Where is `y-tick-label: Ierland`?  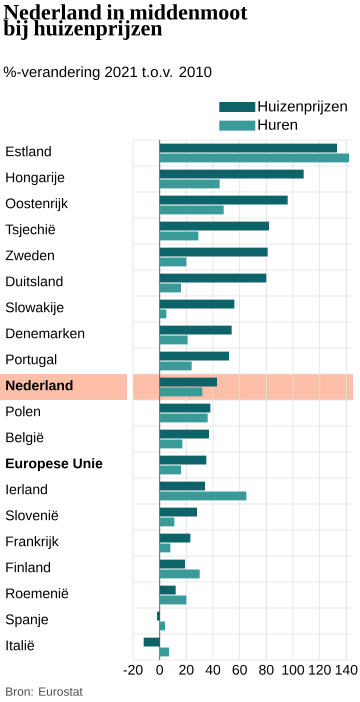
y-tick-label: Ierland is located at coordinates (26, 489).